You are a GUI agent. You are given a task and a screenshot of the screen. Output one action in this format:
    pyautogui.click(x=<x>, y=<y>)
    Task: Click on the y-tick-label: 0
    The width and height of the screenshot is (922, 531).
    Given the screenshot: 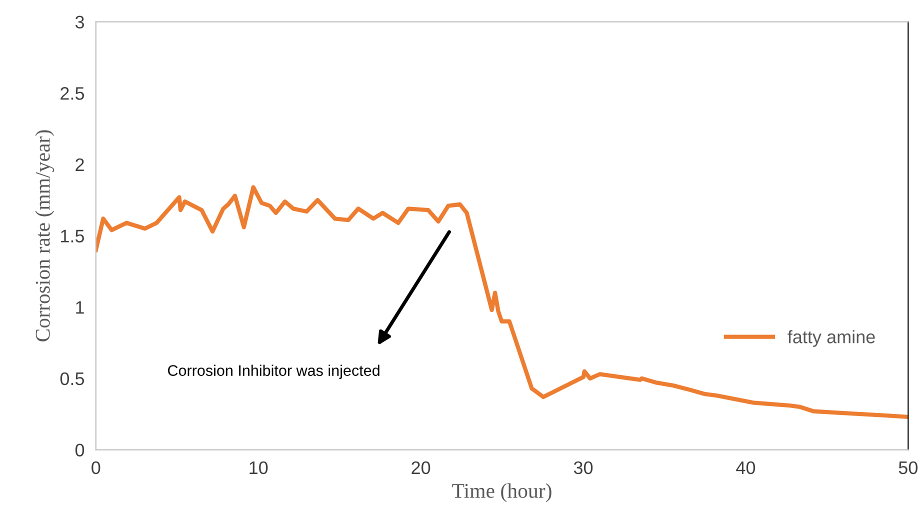 What is the action you would take?
    pyautogui.click(x=79, y=450)
    